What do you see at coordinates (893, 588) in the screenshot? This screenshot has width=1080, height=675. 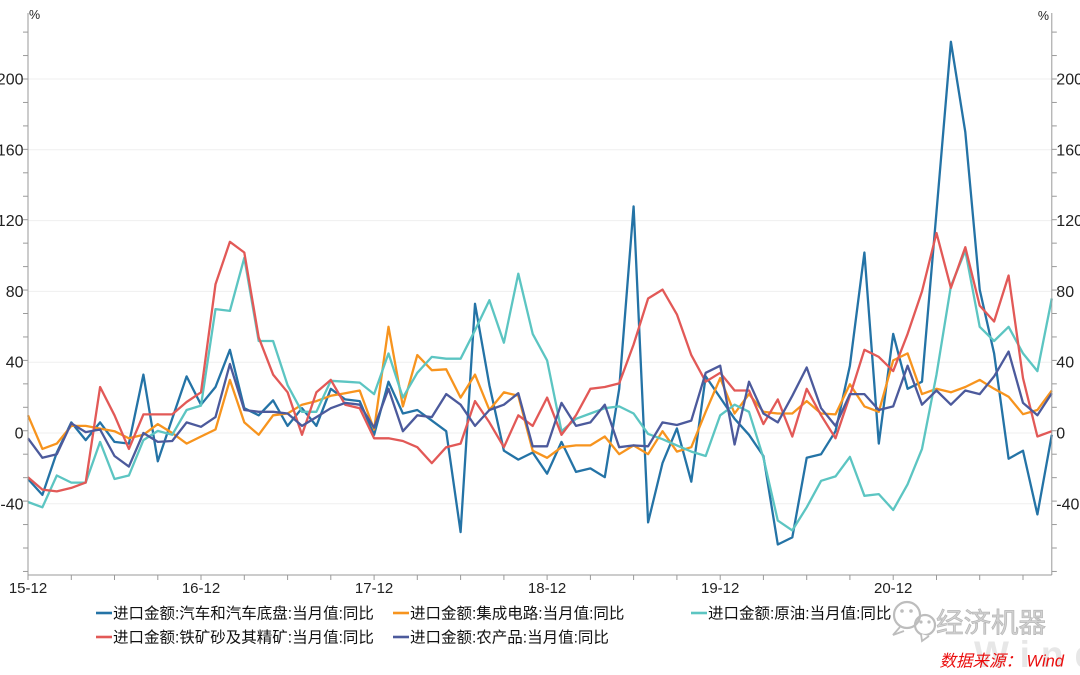 I see `svg-text: 20-12` at bounding box center [893, 588].